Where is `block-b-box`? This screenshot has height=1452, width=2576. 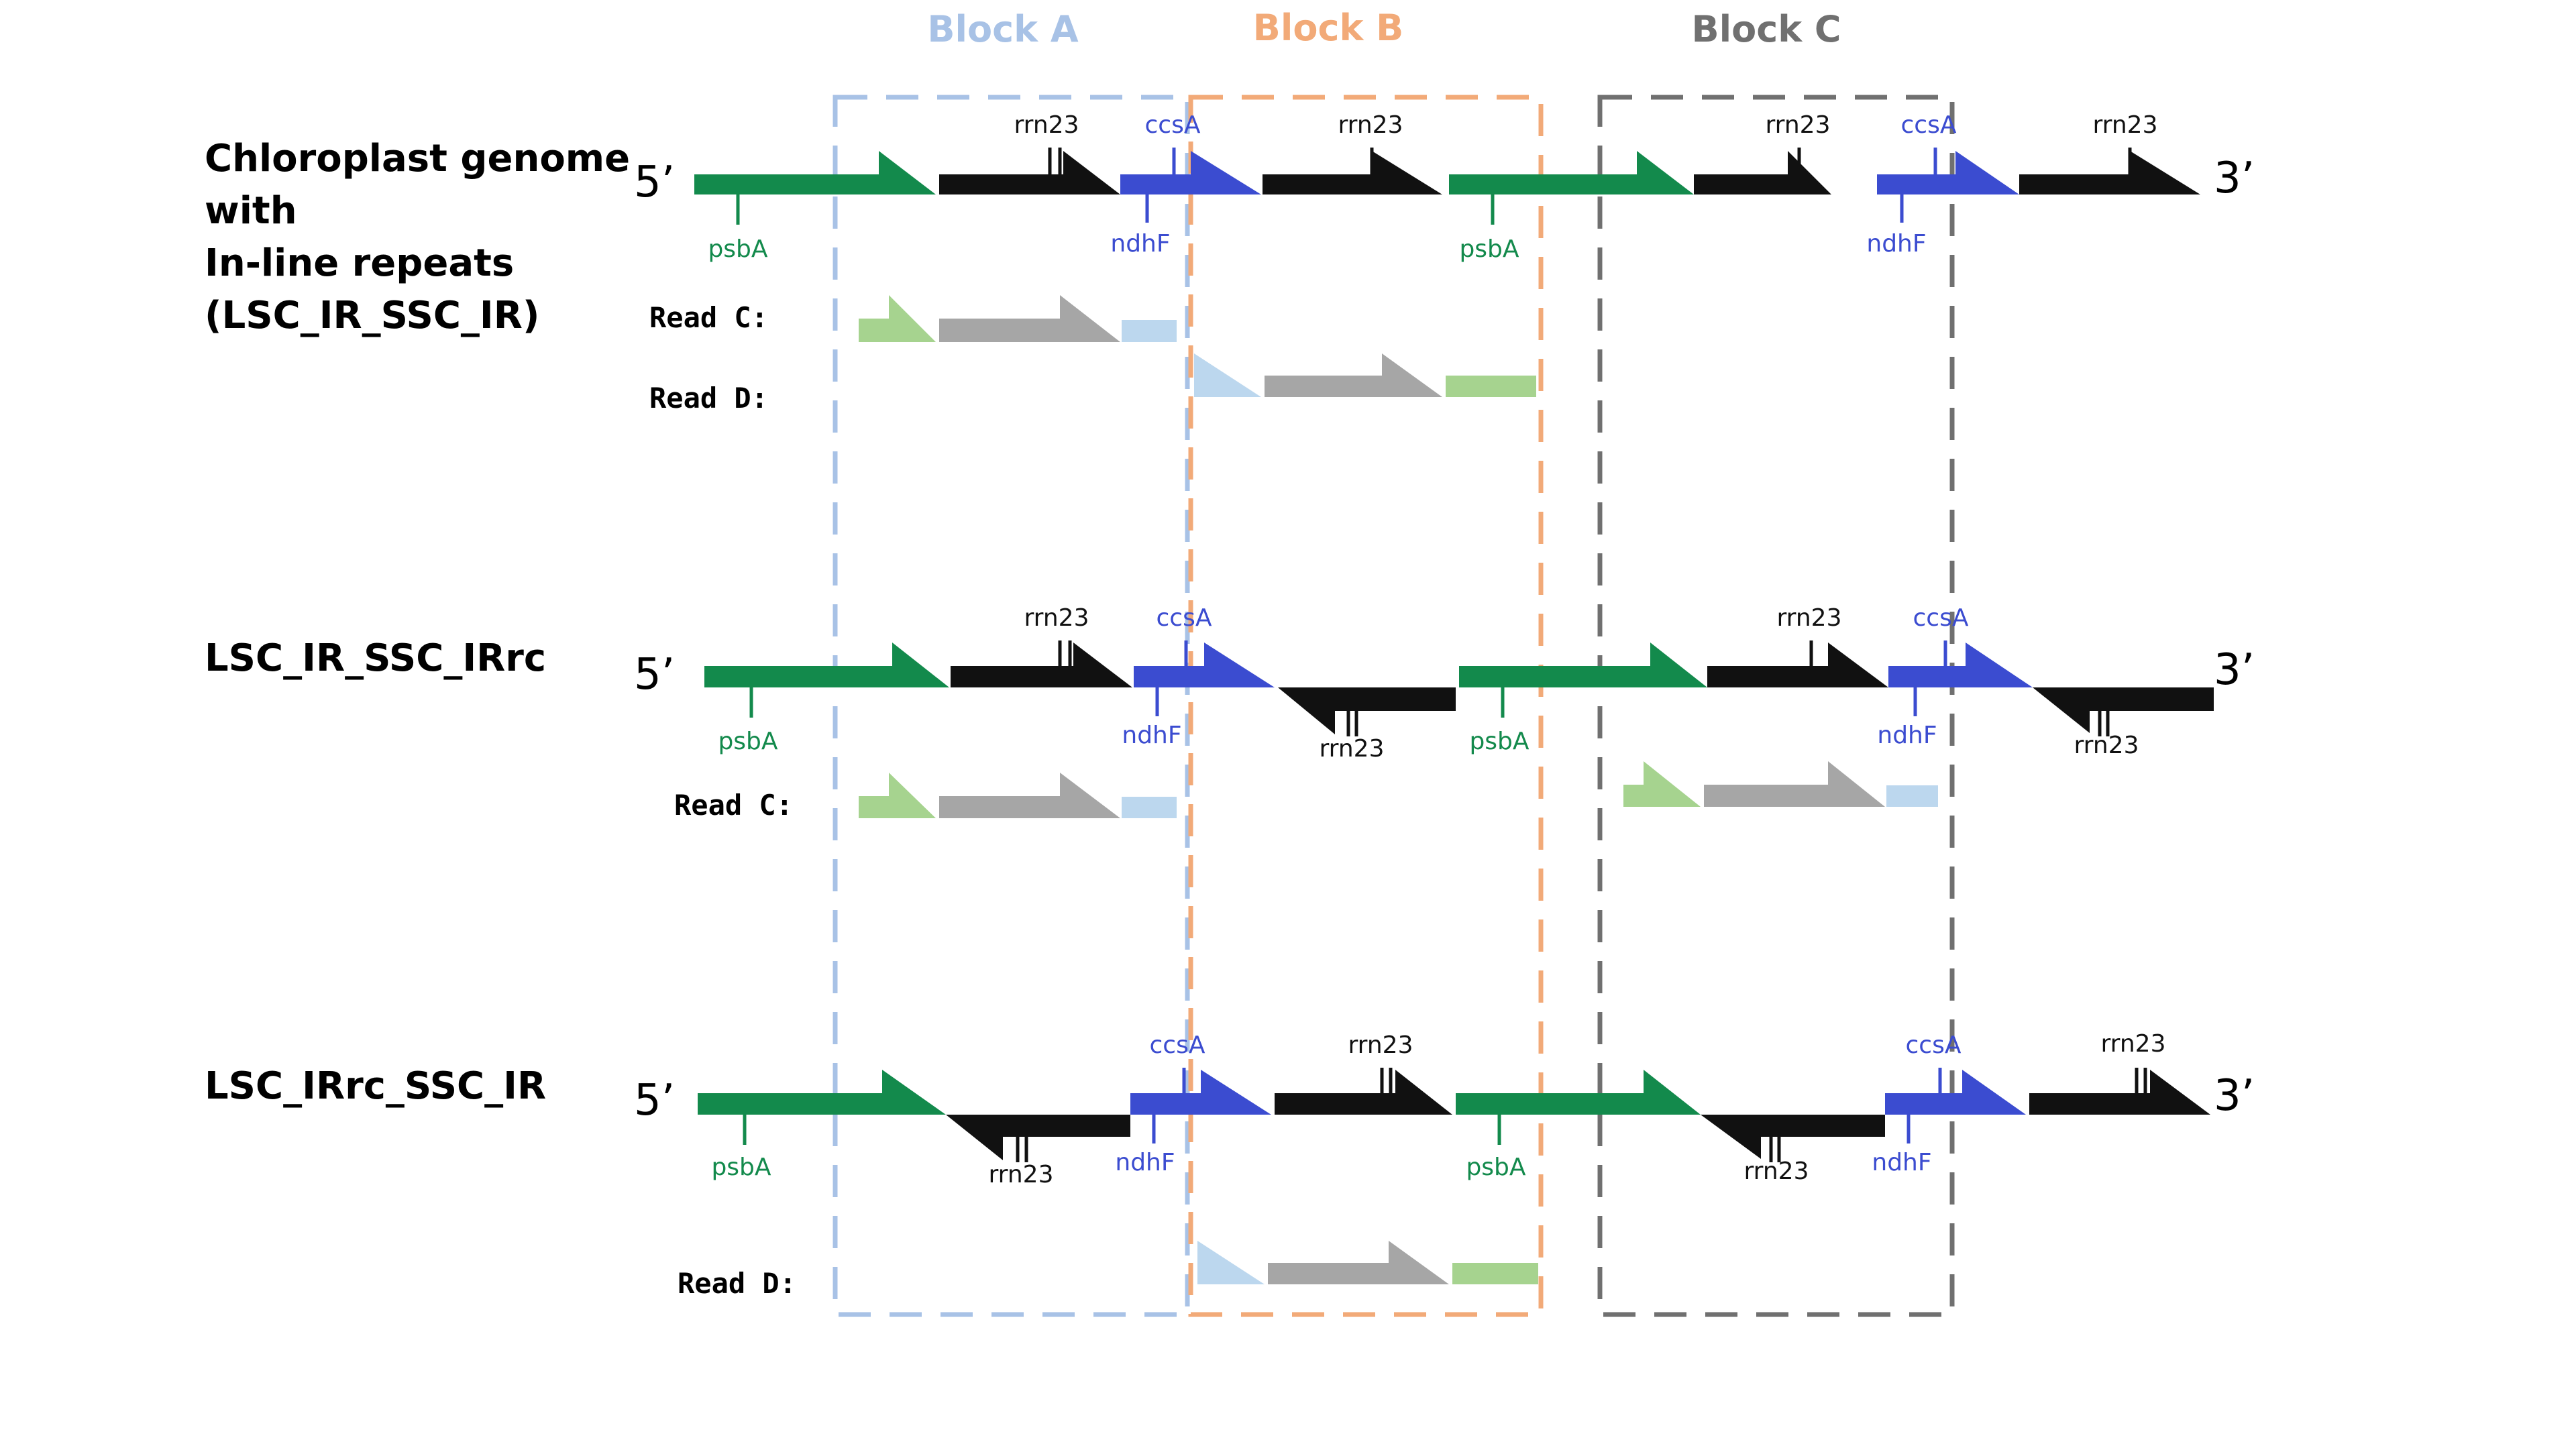
block-b-box is located at coordinates (1366, 706).